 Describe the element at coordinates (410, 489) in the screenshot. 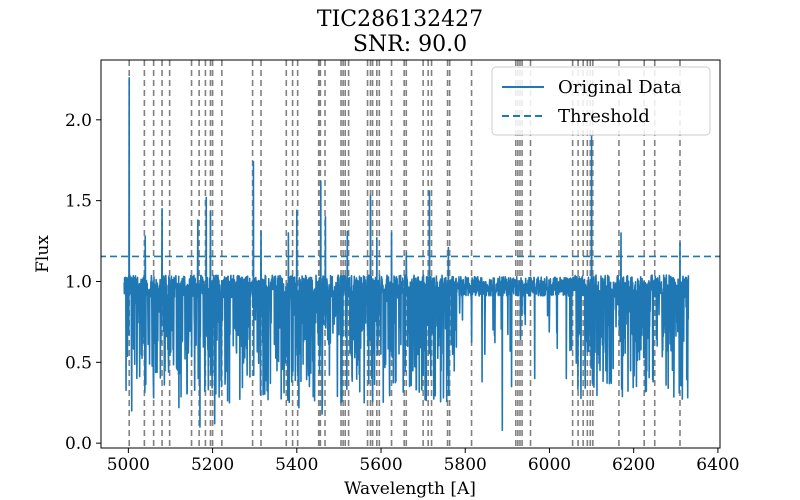

I see `x-axis-label: Wavelength [A]` at that location.